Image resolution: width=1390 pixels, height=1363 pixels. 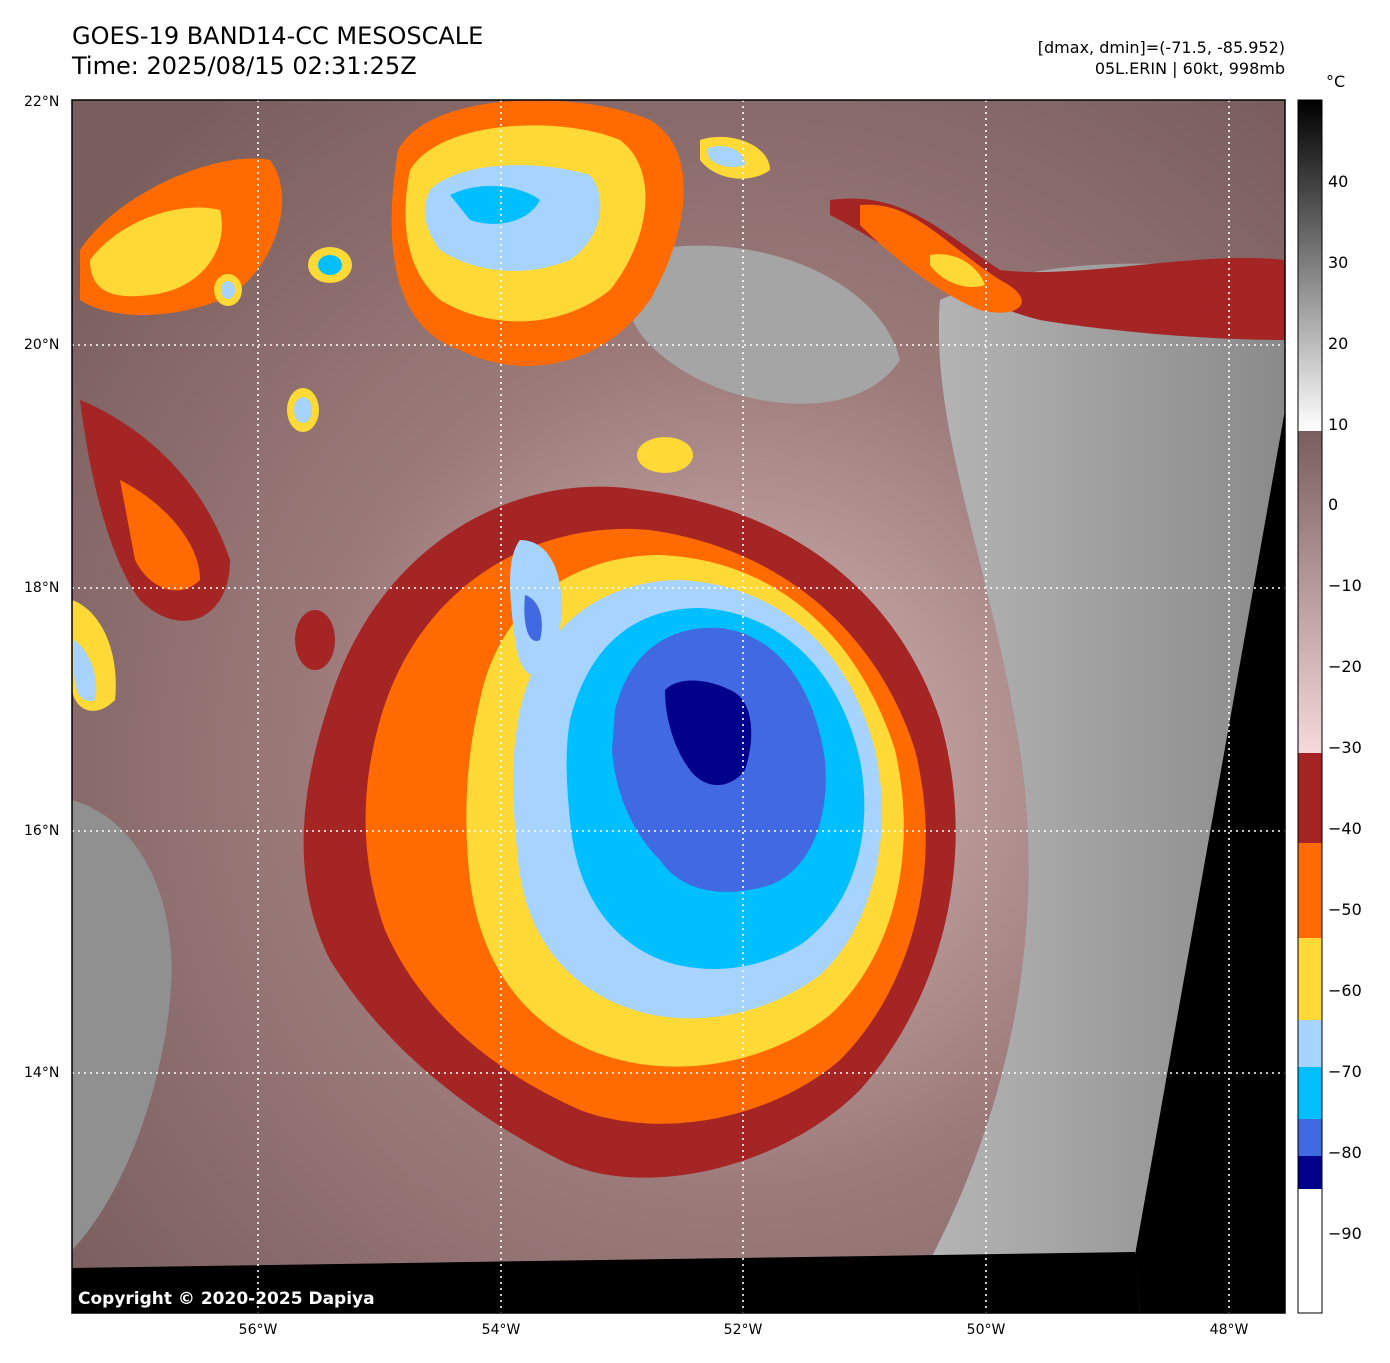 What do you see at coordinates (1345, 747) in the screenshot?
I see `colorbar-tick: −30` at bounding box center [1345, 747].